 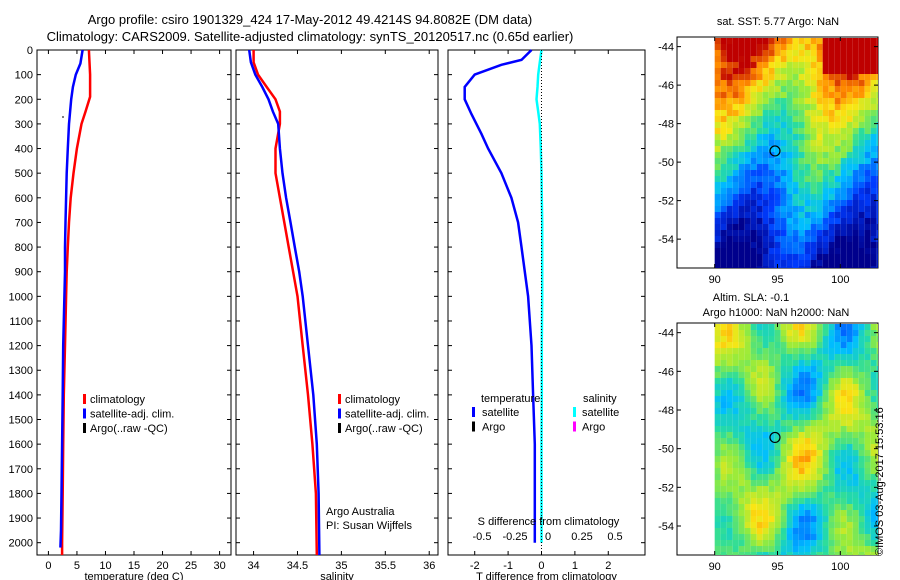 What do you see at coordinates (84, 413) in the screenshot?
I see `temperature-legend-swatch` at bounding box center [84, 413].